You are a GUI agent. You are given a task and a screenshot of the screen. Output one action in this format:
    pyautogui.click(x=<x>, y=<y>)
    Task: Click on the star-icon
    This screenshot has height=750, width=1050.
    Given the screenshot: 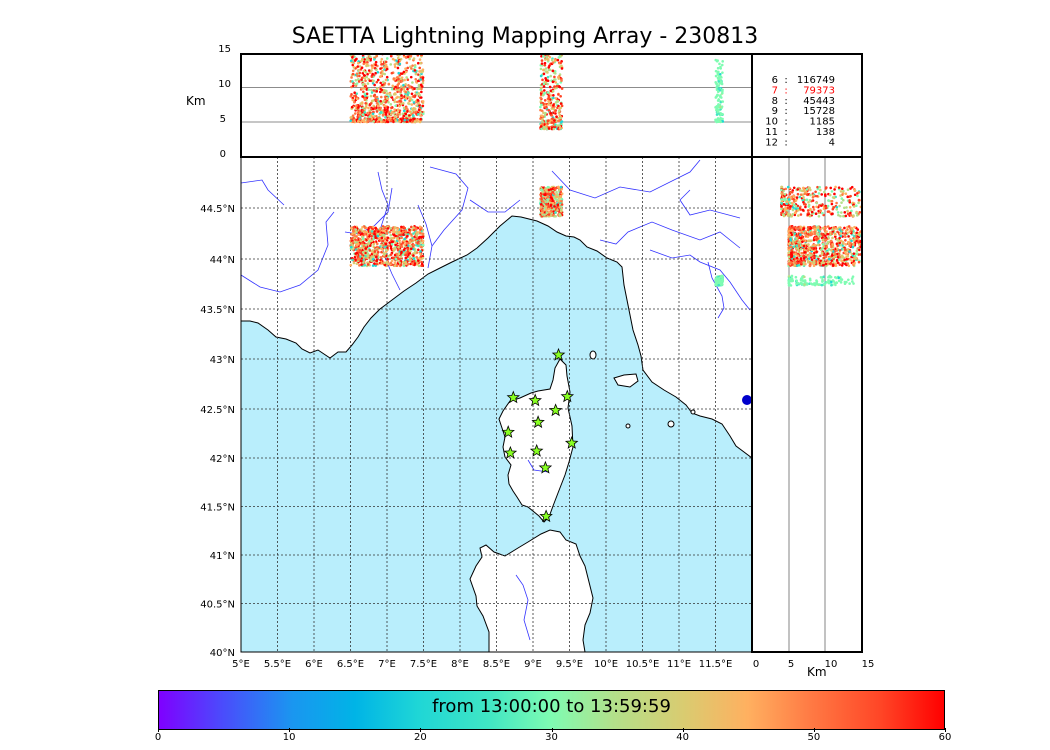 What is the action you would take?
    pyautogui.click(x=508, y=431)
    